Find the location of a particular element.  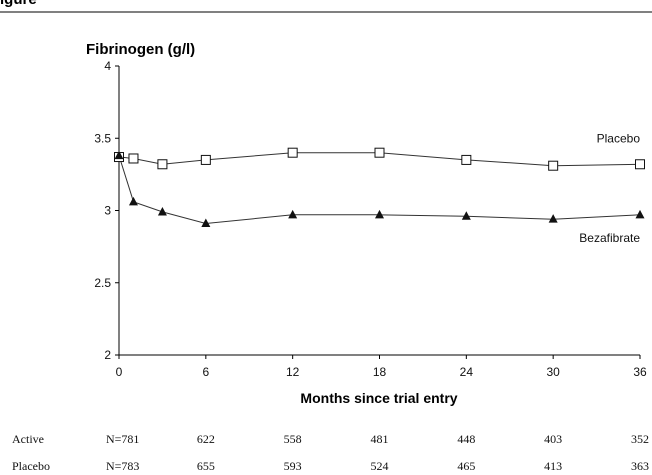

n-table-cell-active-4: 448 is located at coordinates (466, 439).